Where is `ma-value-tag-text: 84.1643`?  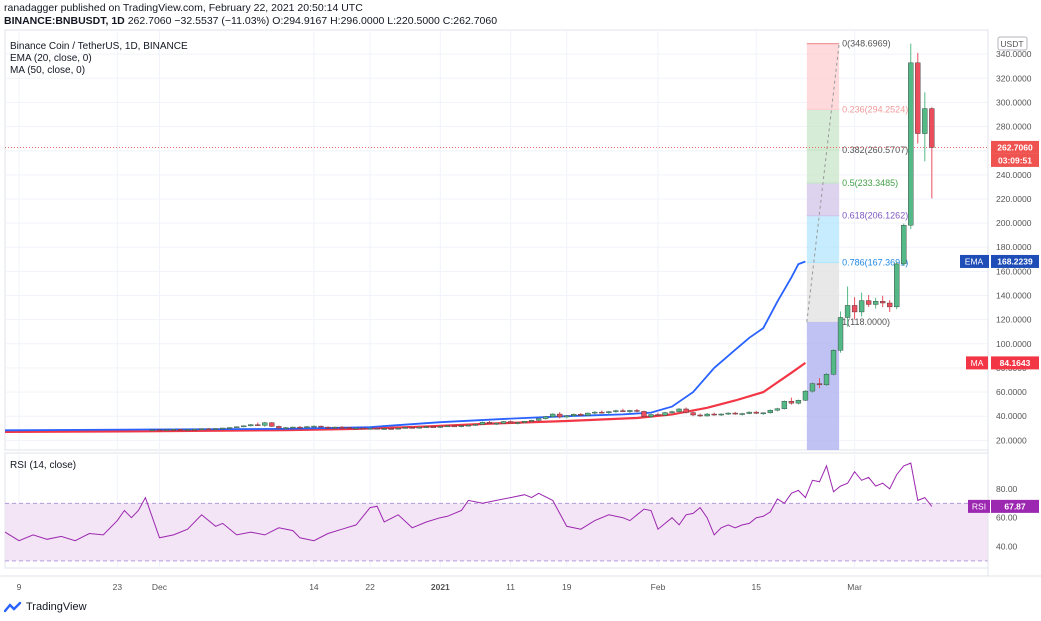 ma-value-tag-text: 84.1643 is located at coordinates (1015, 363).